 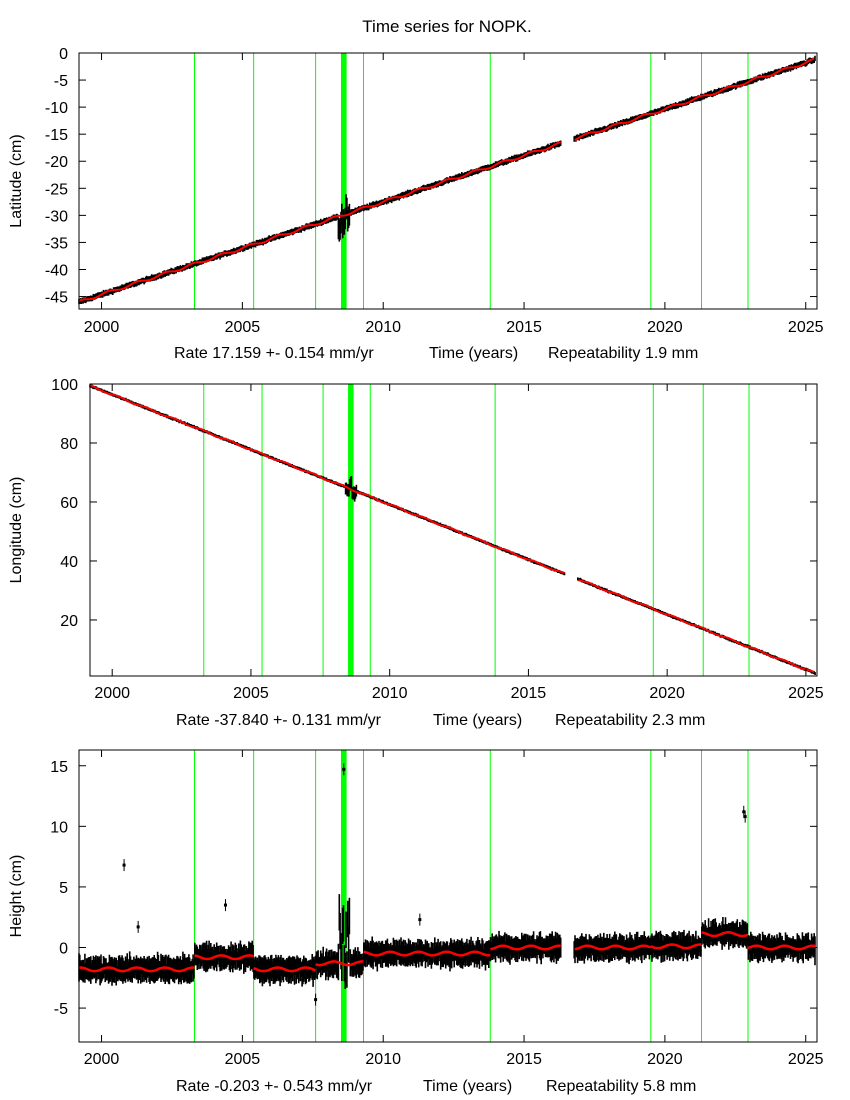 What do you see at coordinates (59, 767) in the screenshot?
I see `height-ytick-label: 15` at bounding box center [59, 767].